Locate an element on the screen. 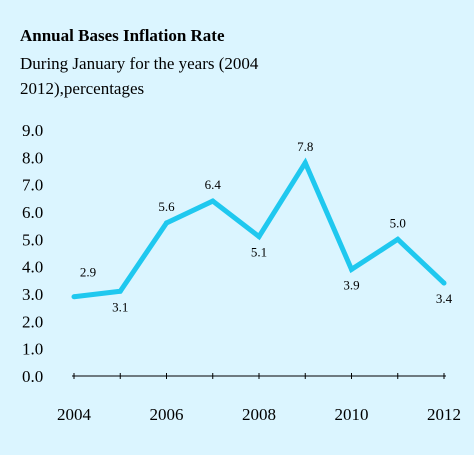 The height and width of the screenshot is (455, 474). y-tick-label: 5.0 is located at coordinates (32, 239).